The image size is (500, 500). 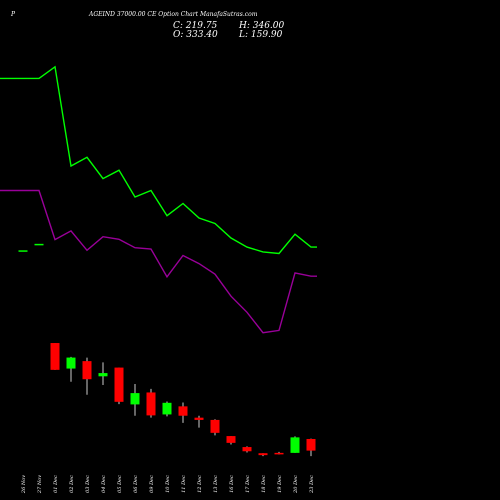 I want to click on candle-26-nov, so click(x=23, y=251).